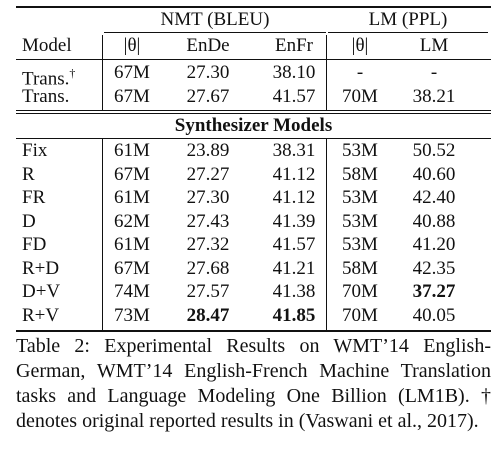  What do you see at coordinates (208, 45) in the screenshot?
I see `col-header-ende: EnDe` at bounding box center [208, 45].